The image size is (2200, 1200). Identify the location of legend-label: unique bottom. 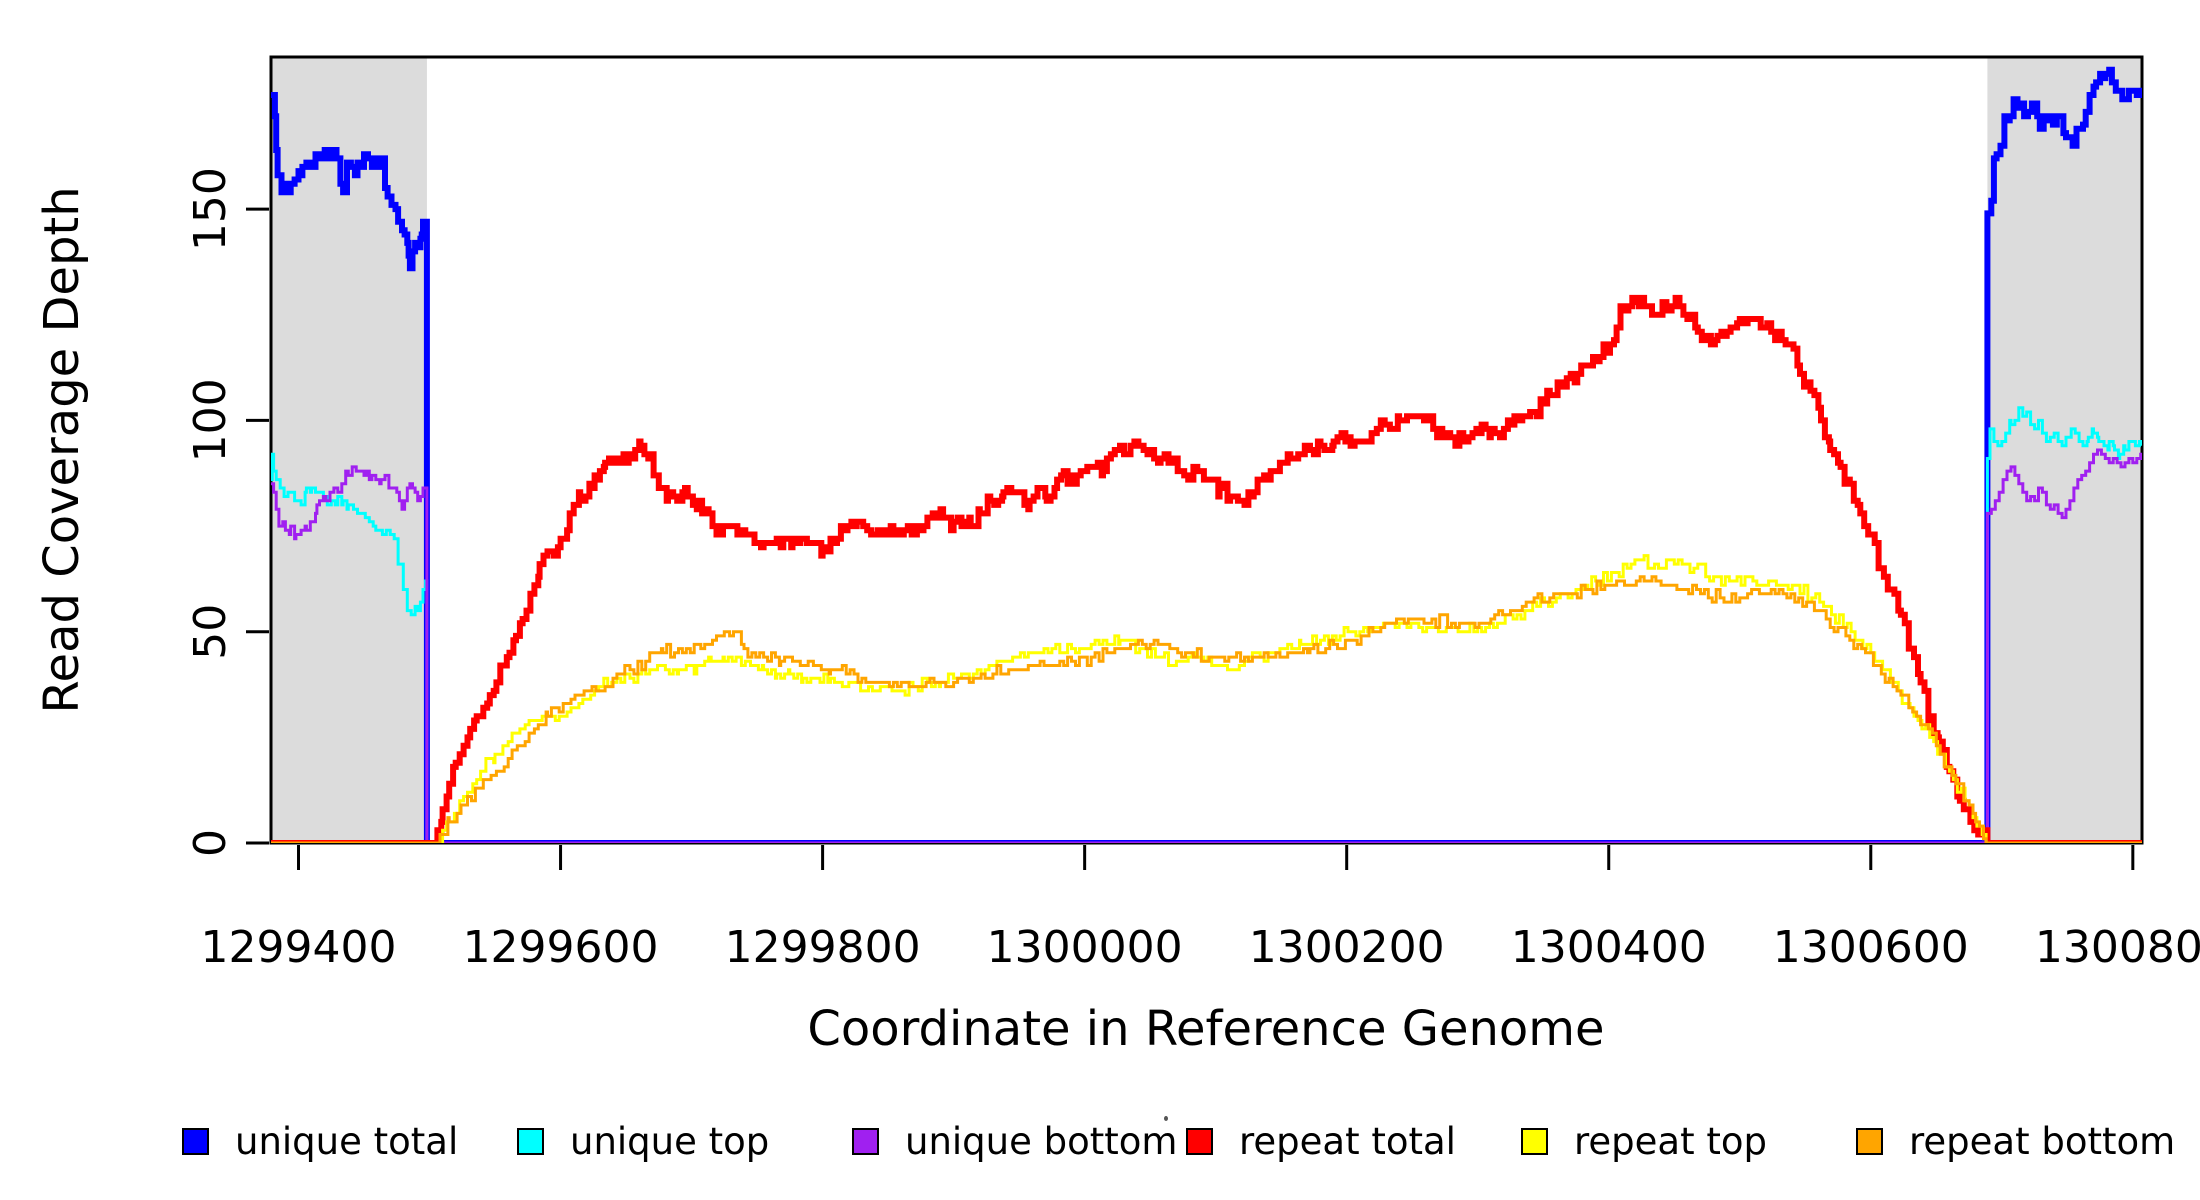
(1041, 1141).